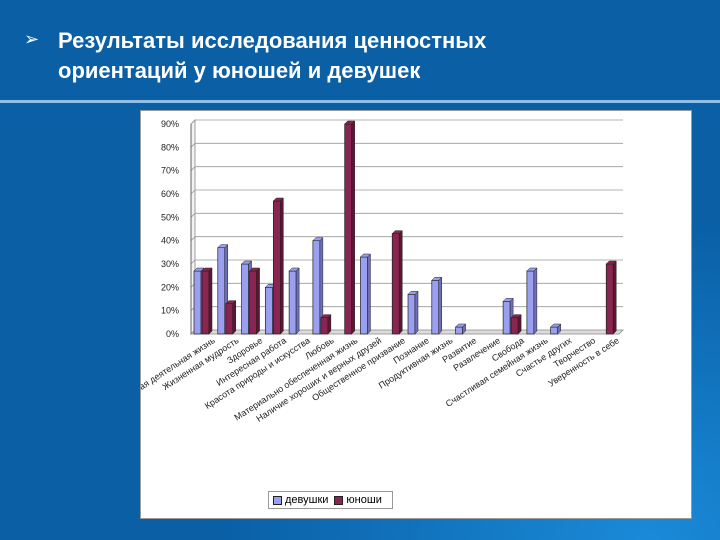  I want to click on legend-item-girls: девушки, so click(300, 500).